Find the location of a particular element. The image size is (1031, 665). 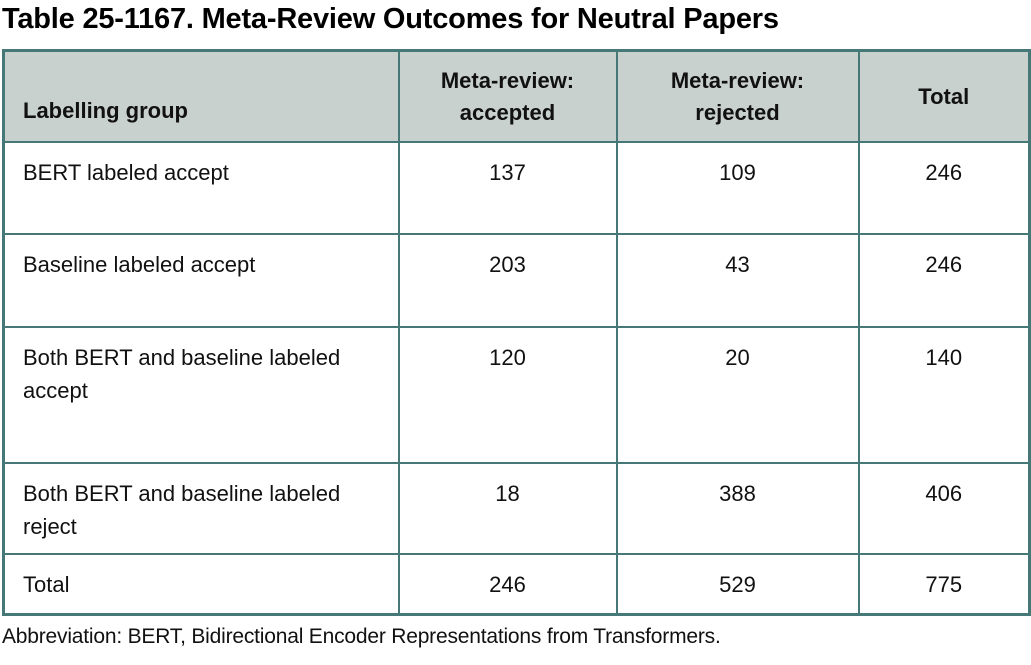

rejected-value: 109 is located at coordinates (737, 188).